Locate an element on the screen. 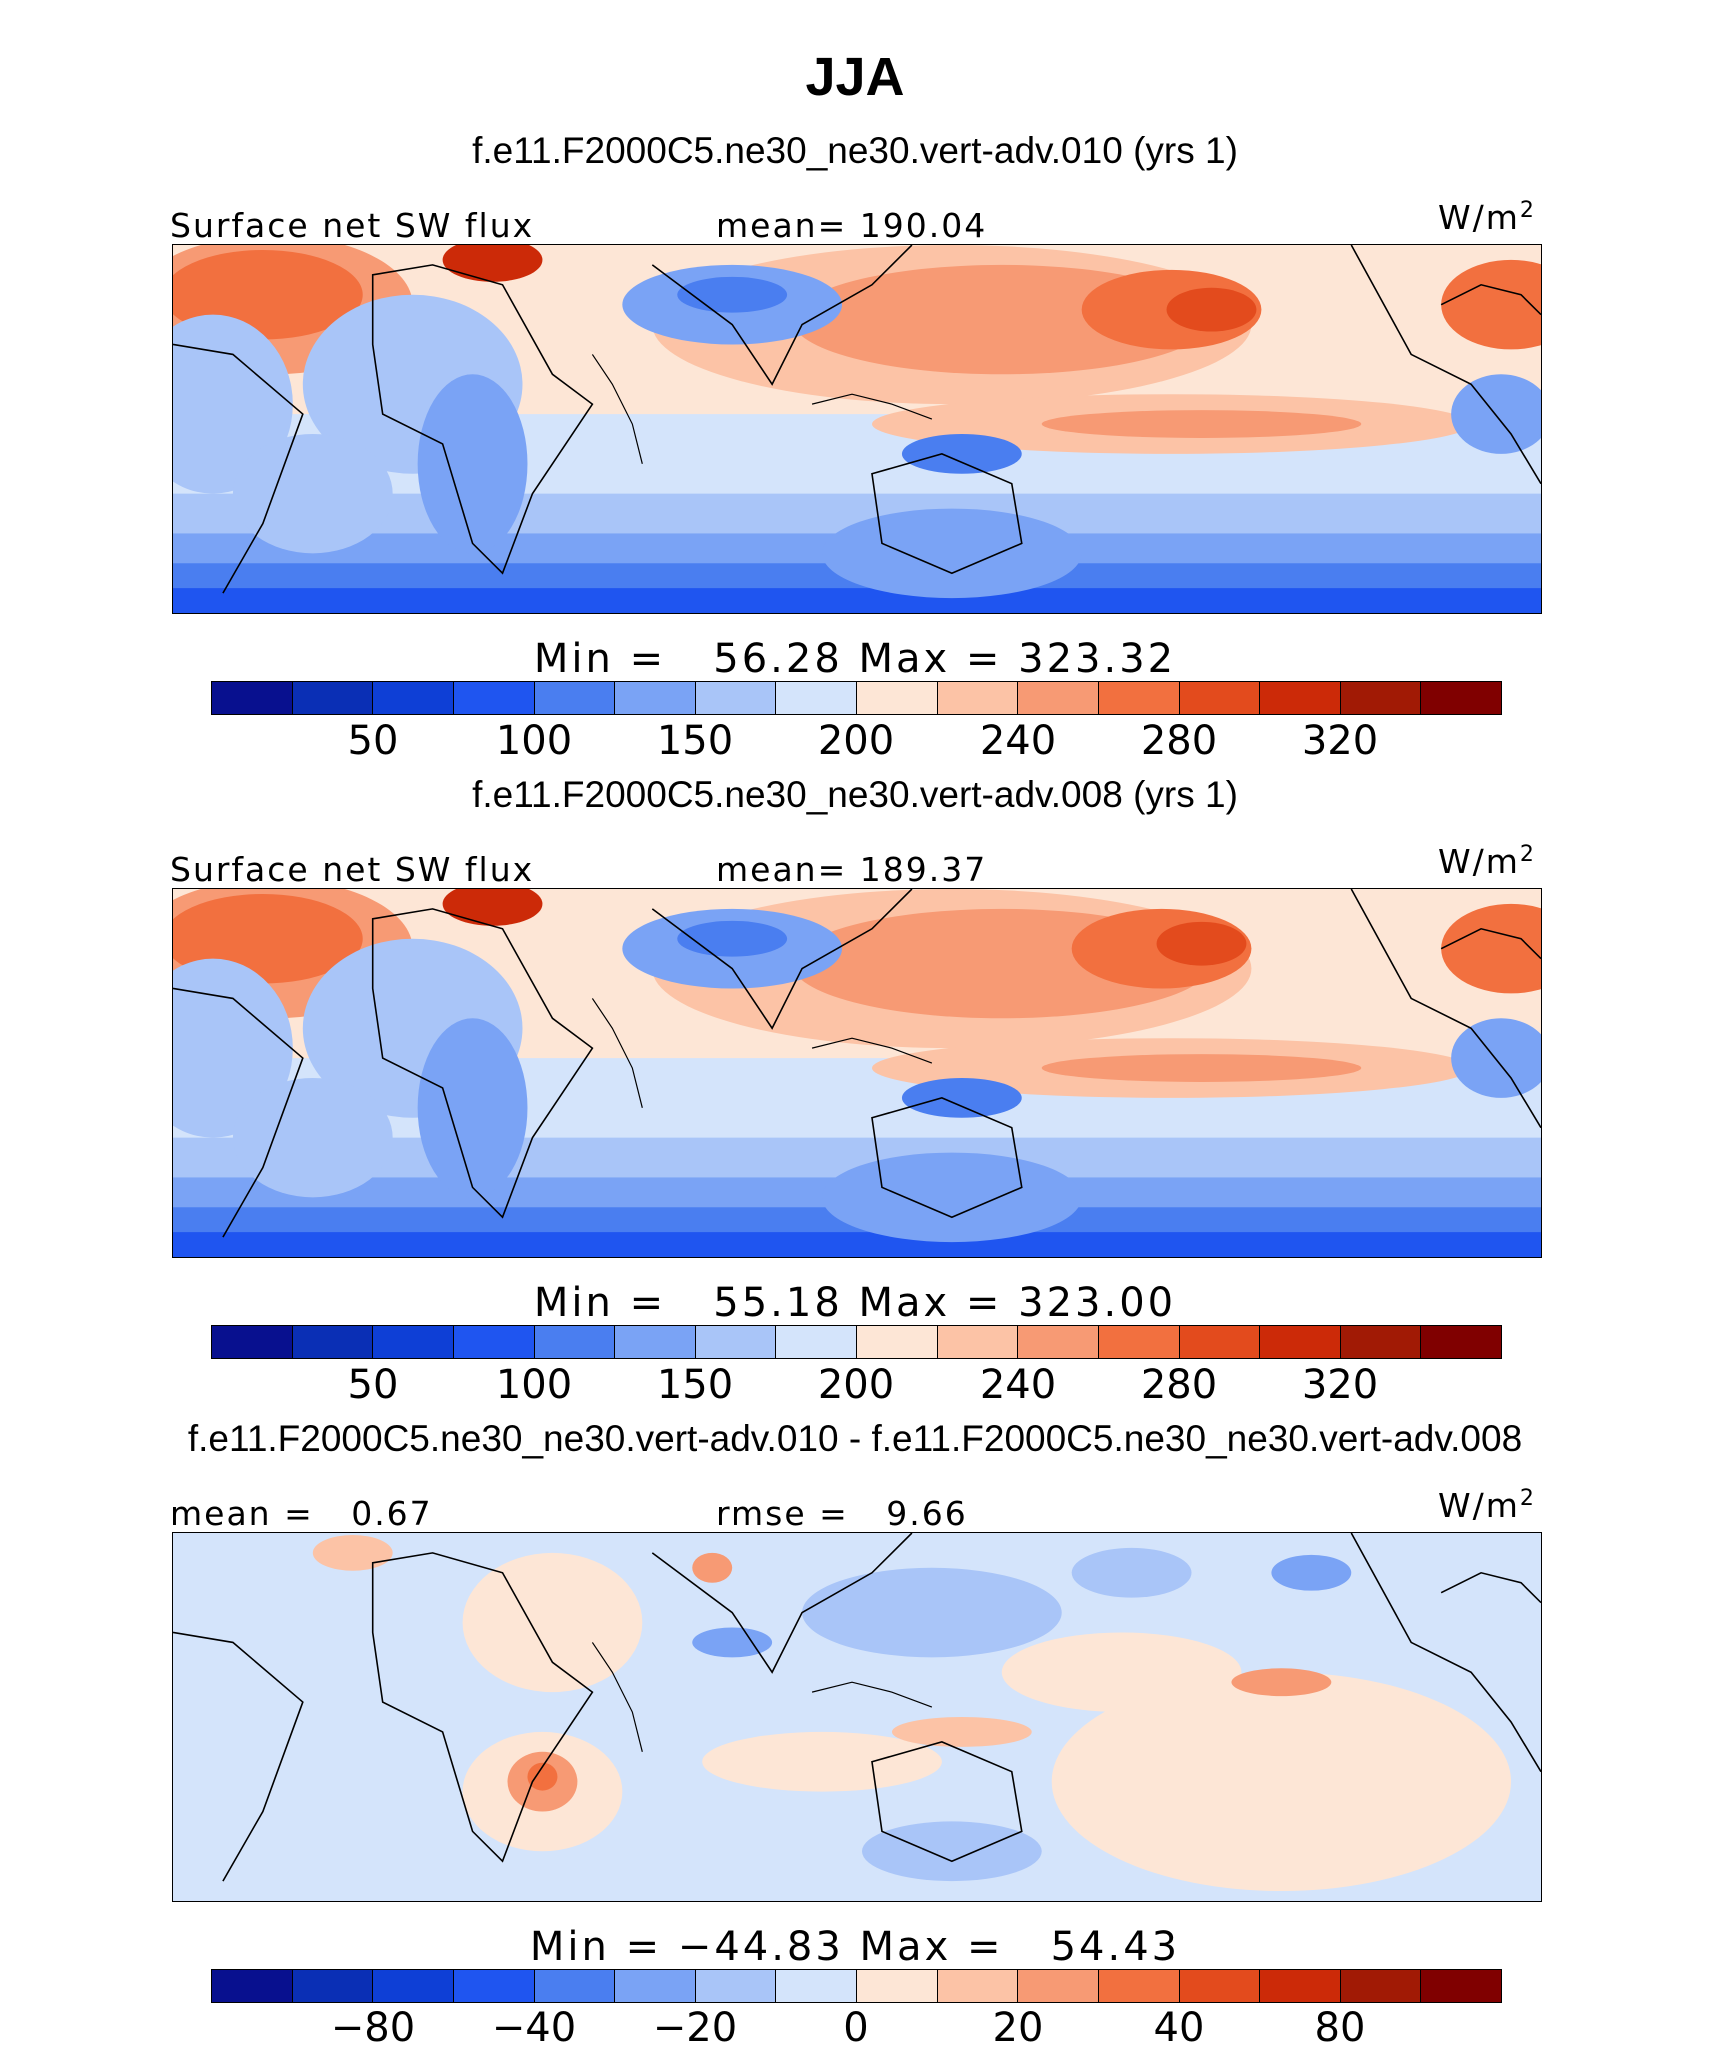 This screenshot has width=1710, height=2058. panel-2-map is located at coordinates (857, 1073).